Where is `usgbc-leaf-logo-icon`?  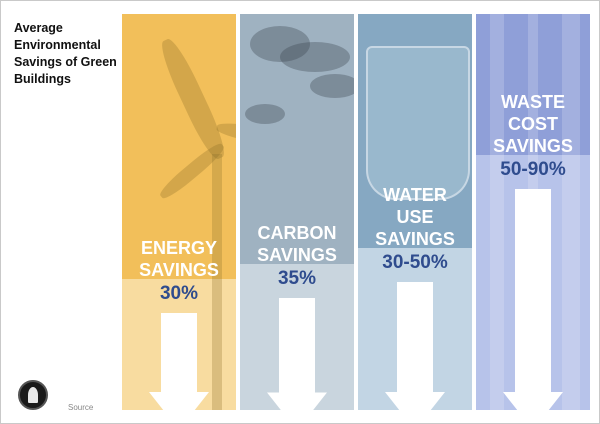 usgbc-leaf-logo-icon is located at coordinates (33, 395).